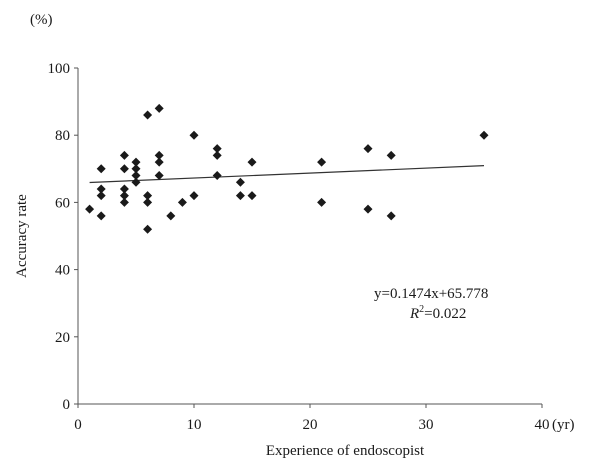 The width and height of the screenshot is (598, 462). I want to click on x-tick-label: 20, so click(310, 425).